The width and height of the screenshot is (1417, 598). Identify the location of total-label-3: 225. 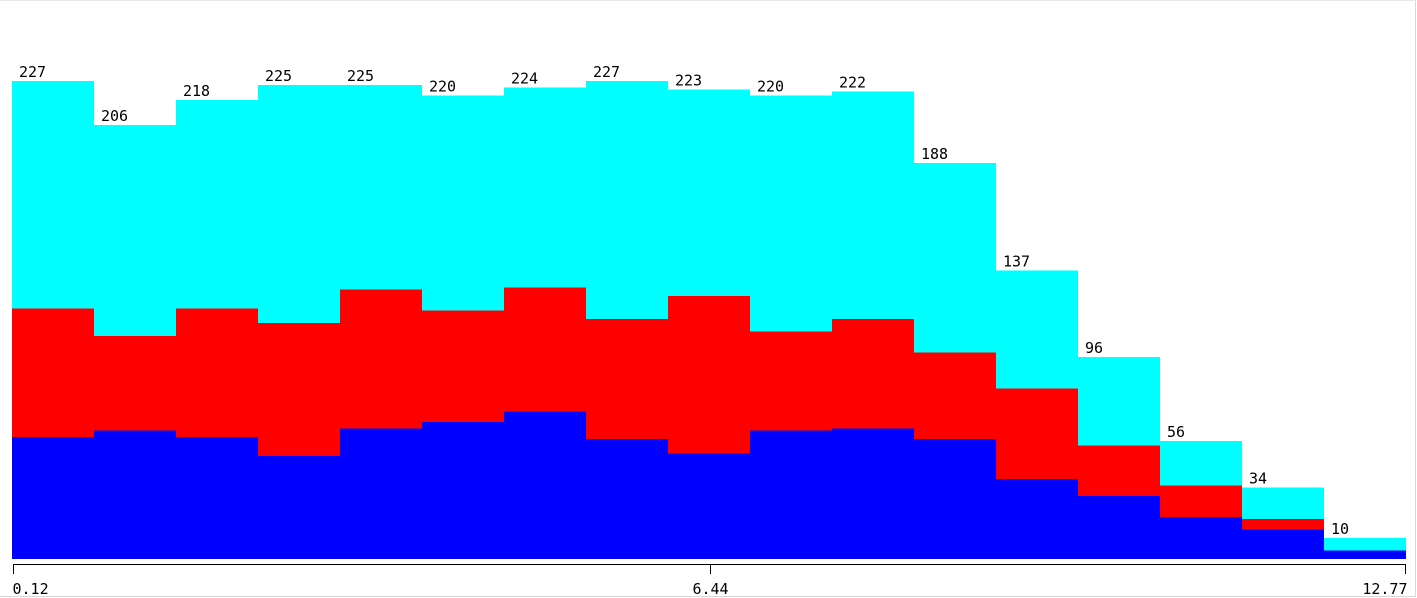
(278, 76).